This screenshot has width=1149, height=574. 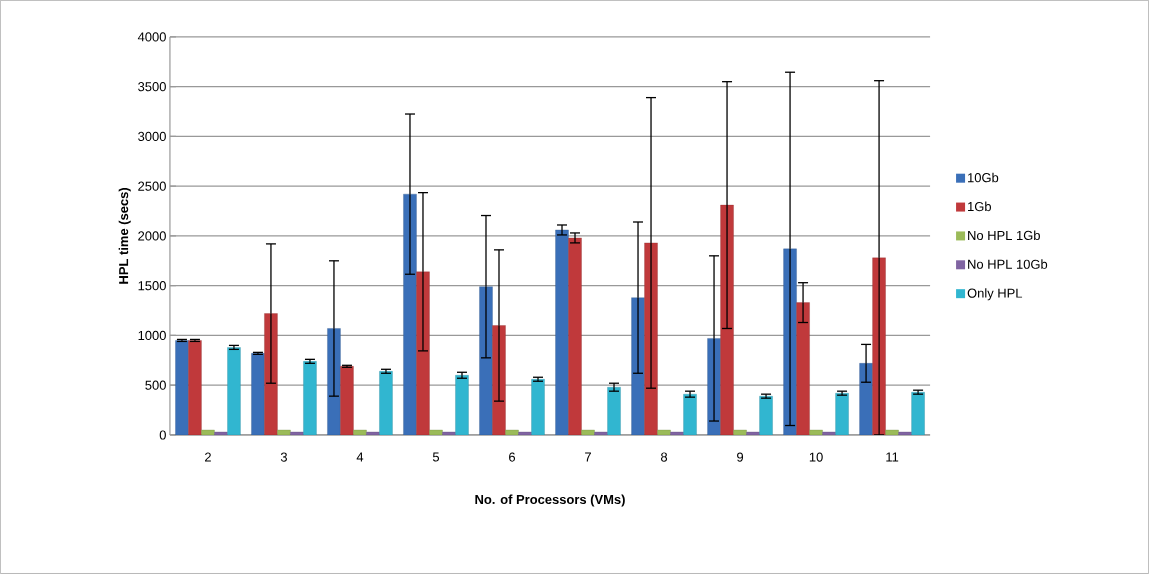 I want to click on y-tick-label: 1500, so click(x=152, y=286).